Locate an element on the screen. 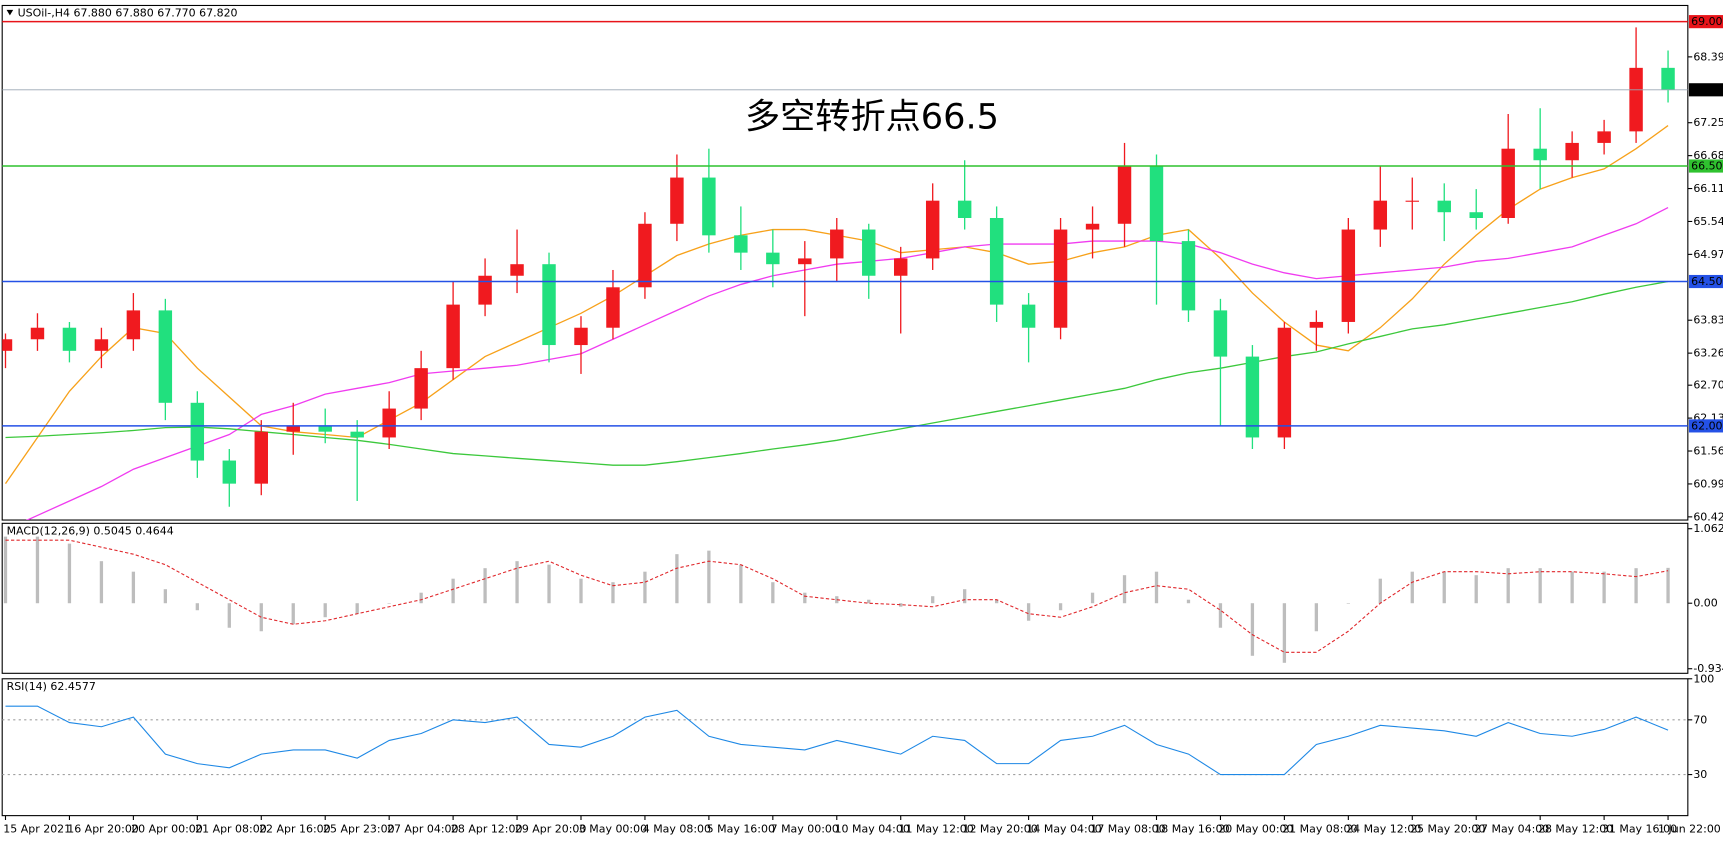 This screenshot has height=843, width=1723. x-tick-label: 10 May 04:00 is located at coordinates (872, 828).